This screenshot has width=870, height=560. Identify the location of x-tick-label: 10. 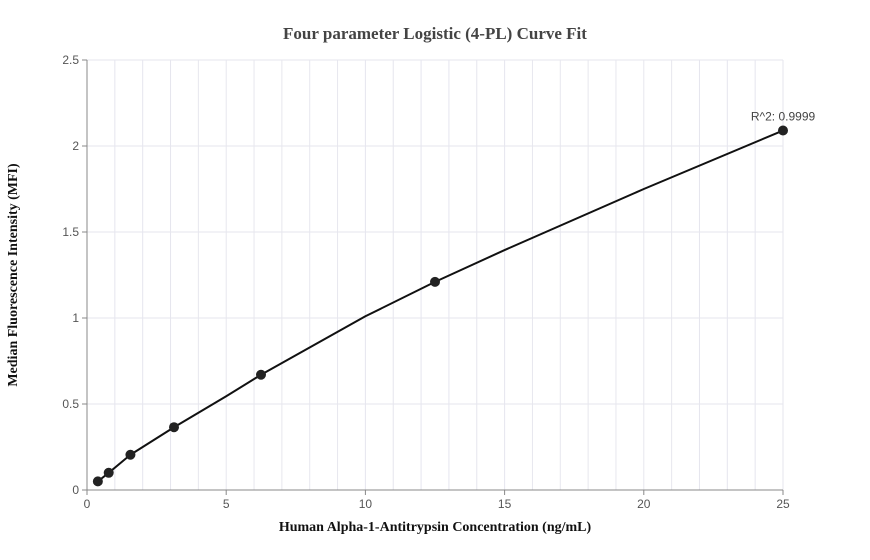
(366, 504).